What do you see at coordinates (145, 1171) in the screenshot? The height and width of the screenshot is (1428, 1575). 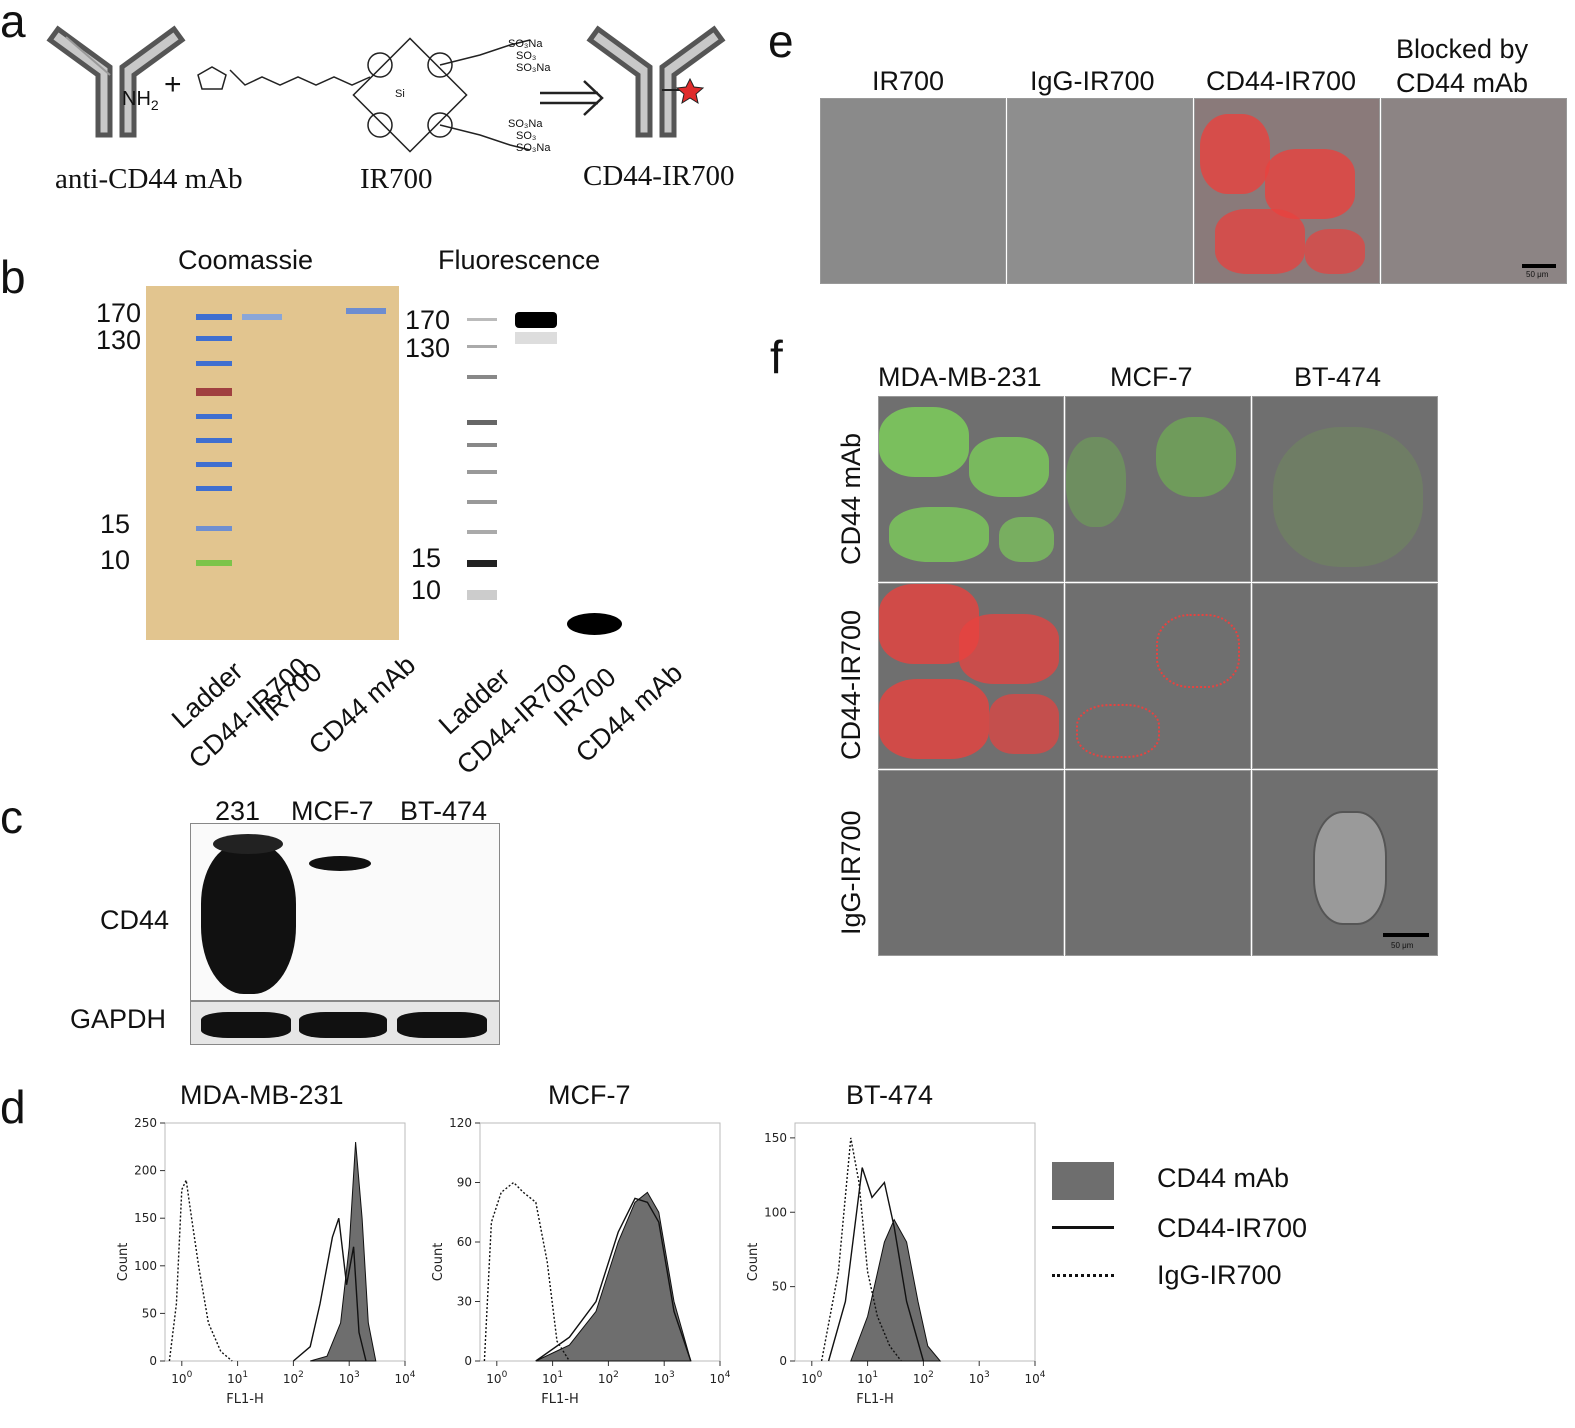 I see `y-tick-label: 200` at bounding box center [145, 1171].